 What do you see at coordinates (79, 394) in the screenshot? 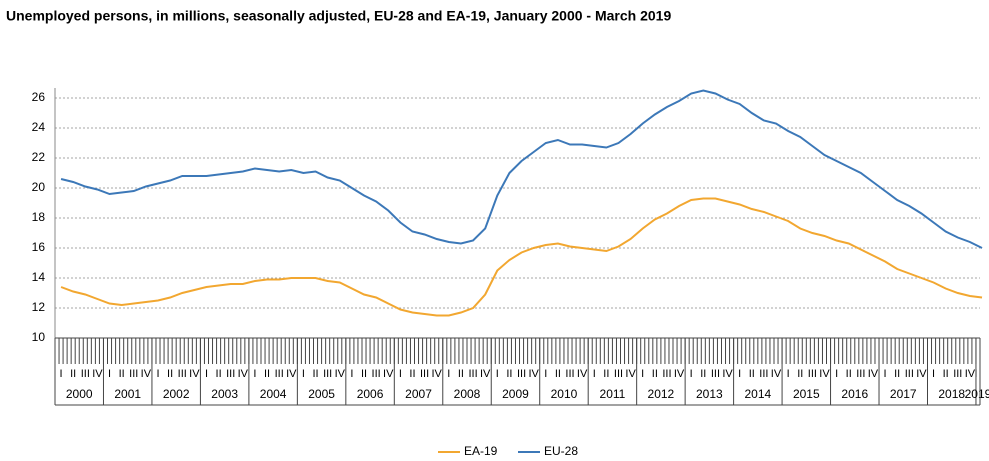
I see `year-label: 2000` at bounding box center [79, 394].